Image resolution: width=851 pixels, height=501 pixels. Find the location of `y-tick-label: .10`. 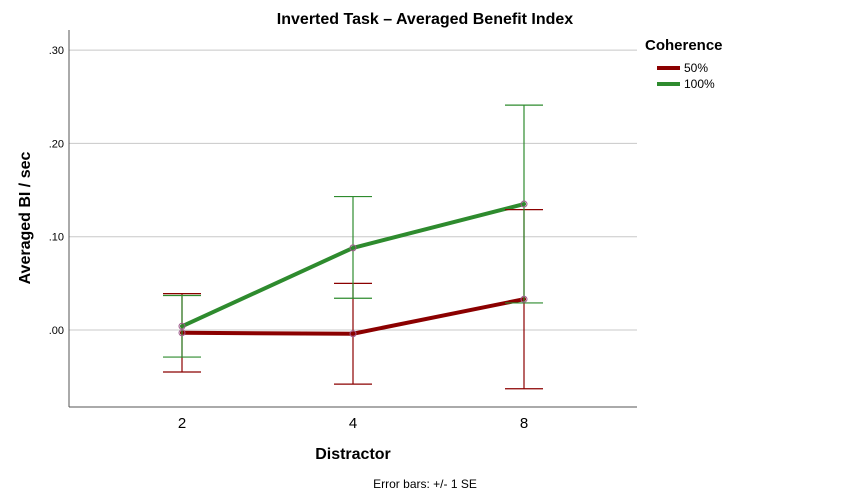

y-tick-label: .10 is located at coordinates (56, 238).